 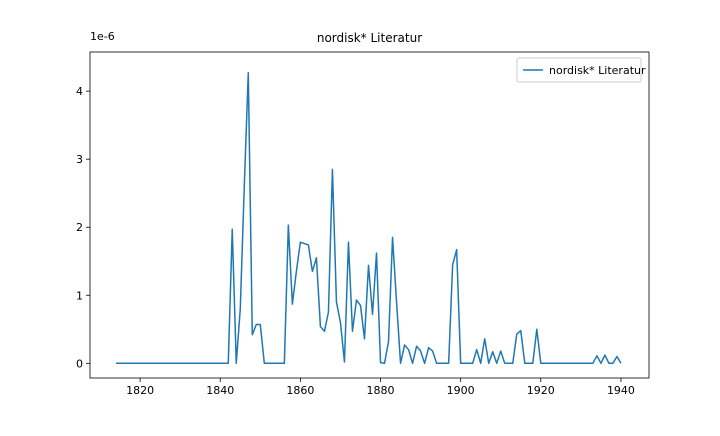 What do you see at coordinates (79, 159) in the screenshot?
I see `y-tick-label: 3` at bounding box center [79, 159].